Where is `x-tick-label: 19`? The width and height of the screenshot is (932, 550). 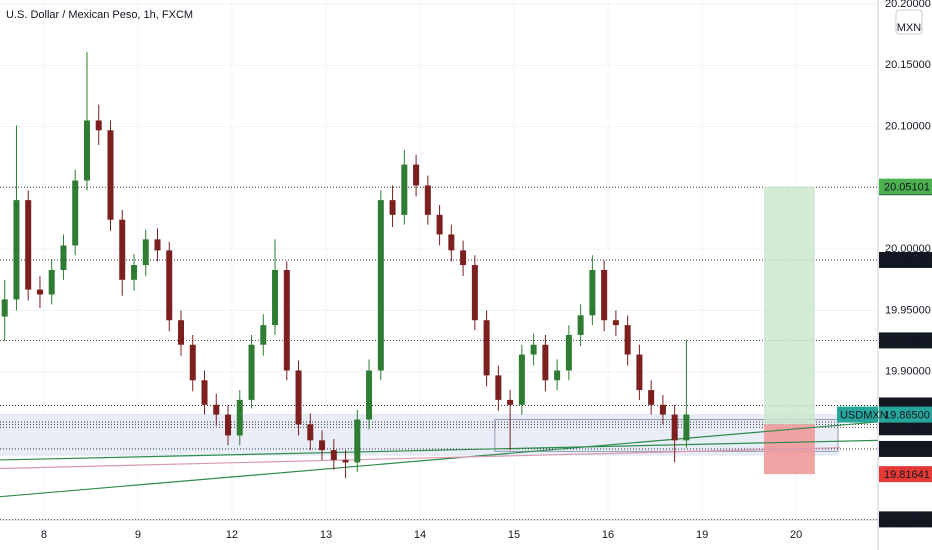 x-tick-label: 19 is located at coordinates (702, 535).